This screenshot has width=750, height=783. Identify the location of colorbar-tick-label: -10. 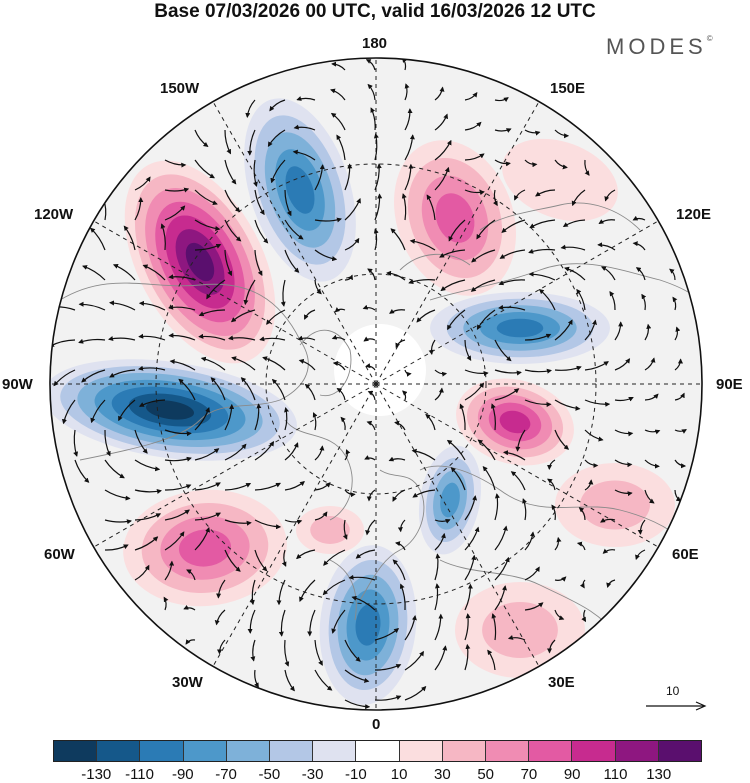
(356, 774).